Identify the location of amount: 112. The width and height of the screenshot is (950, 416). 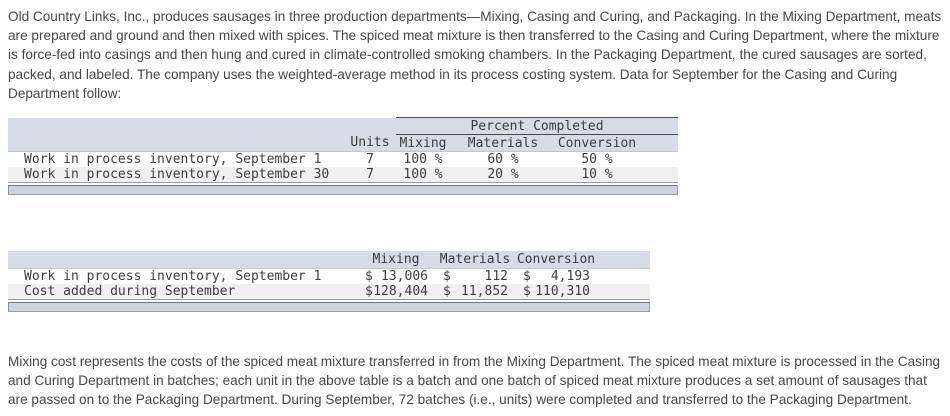
(496, 276).